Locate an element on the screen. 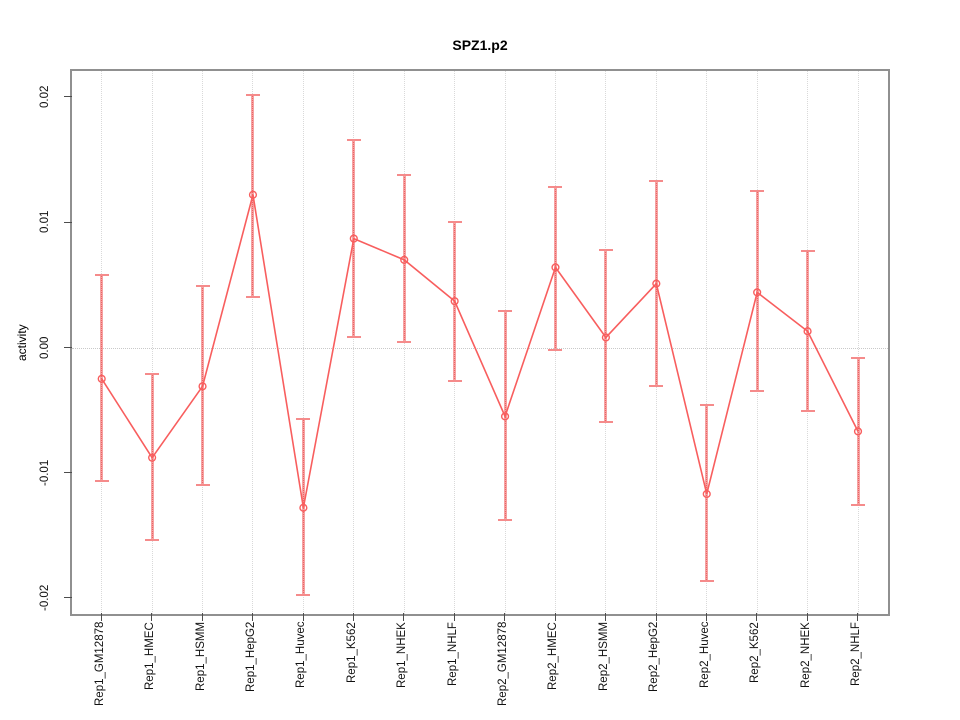 The height and width of the screenshot is (720, 960). x-tick-label: Rep2_NHLF is located at coordinates (856, 654).